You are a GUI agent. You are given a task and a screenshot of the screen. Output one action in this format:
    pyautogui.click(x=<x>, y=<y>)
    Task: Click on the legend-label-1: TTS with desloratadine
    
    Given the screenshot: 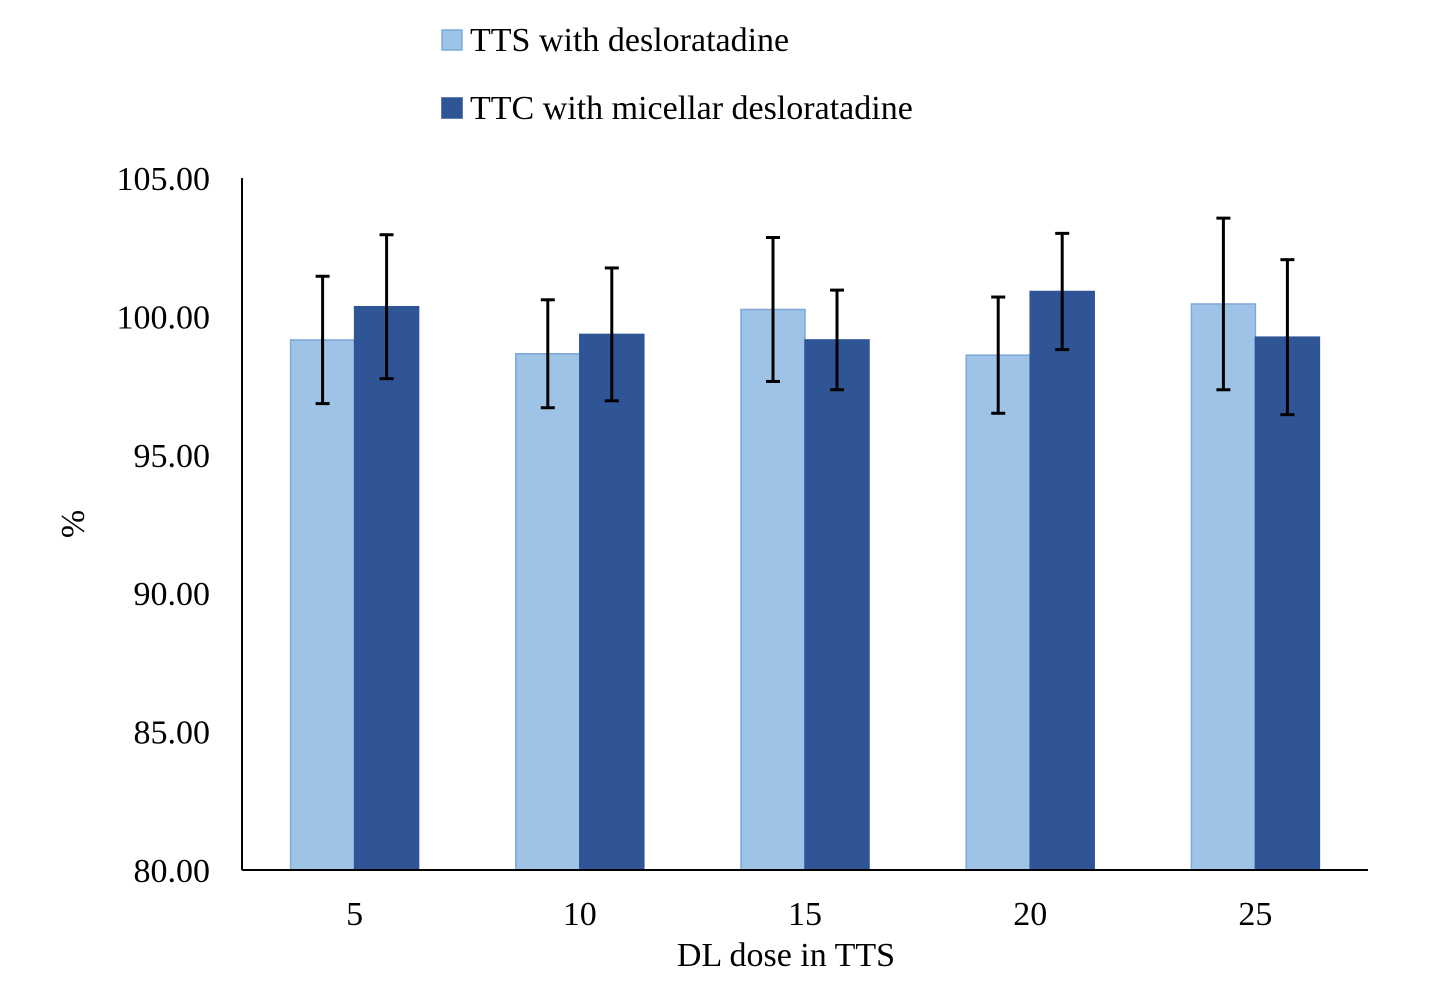 What is the action you would take?
    pyautogui.click(x=629, y=40)
    